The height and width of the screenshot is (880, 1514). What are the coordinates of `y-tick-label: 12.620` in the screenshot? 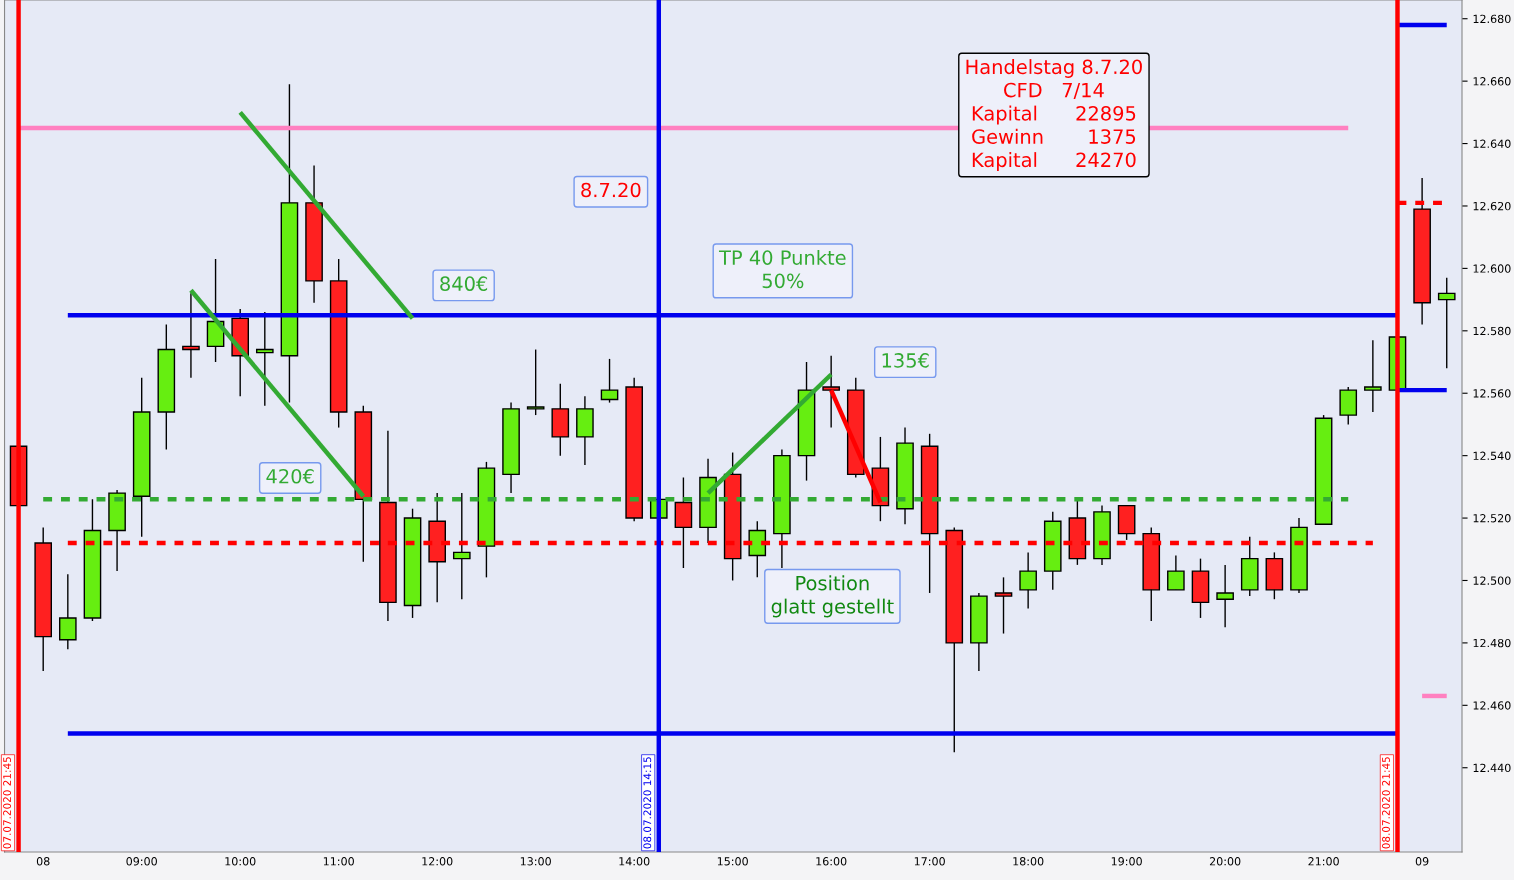 It's located at (1492, 206).